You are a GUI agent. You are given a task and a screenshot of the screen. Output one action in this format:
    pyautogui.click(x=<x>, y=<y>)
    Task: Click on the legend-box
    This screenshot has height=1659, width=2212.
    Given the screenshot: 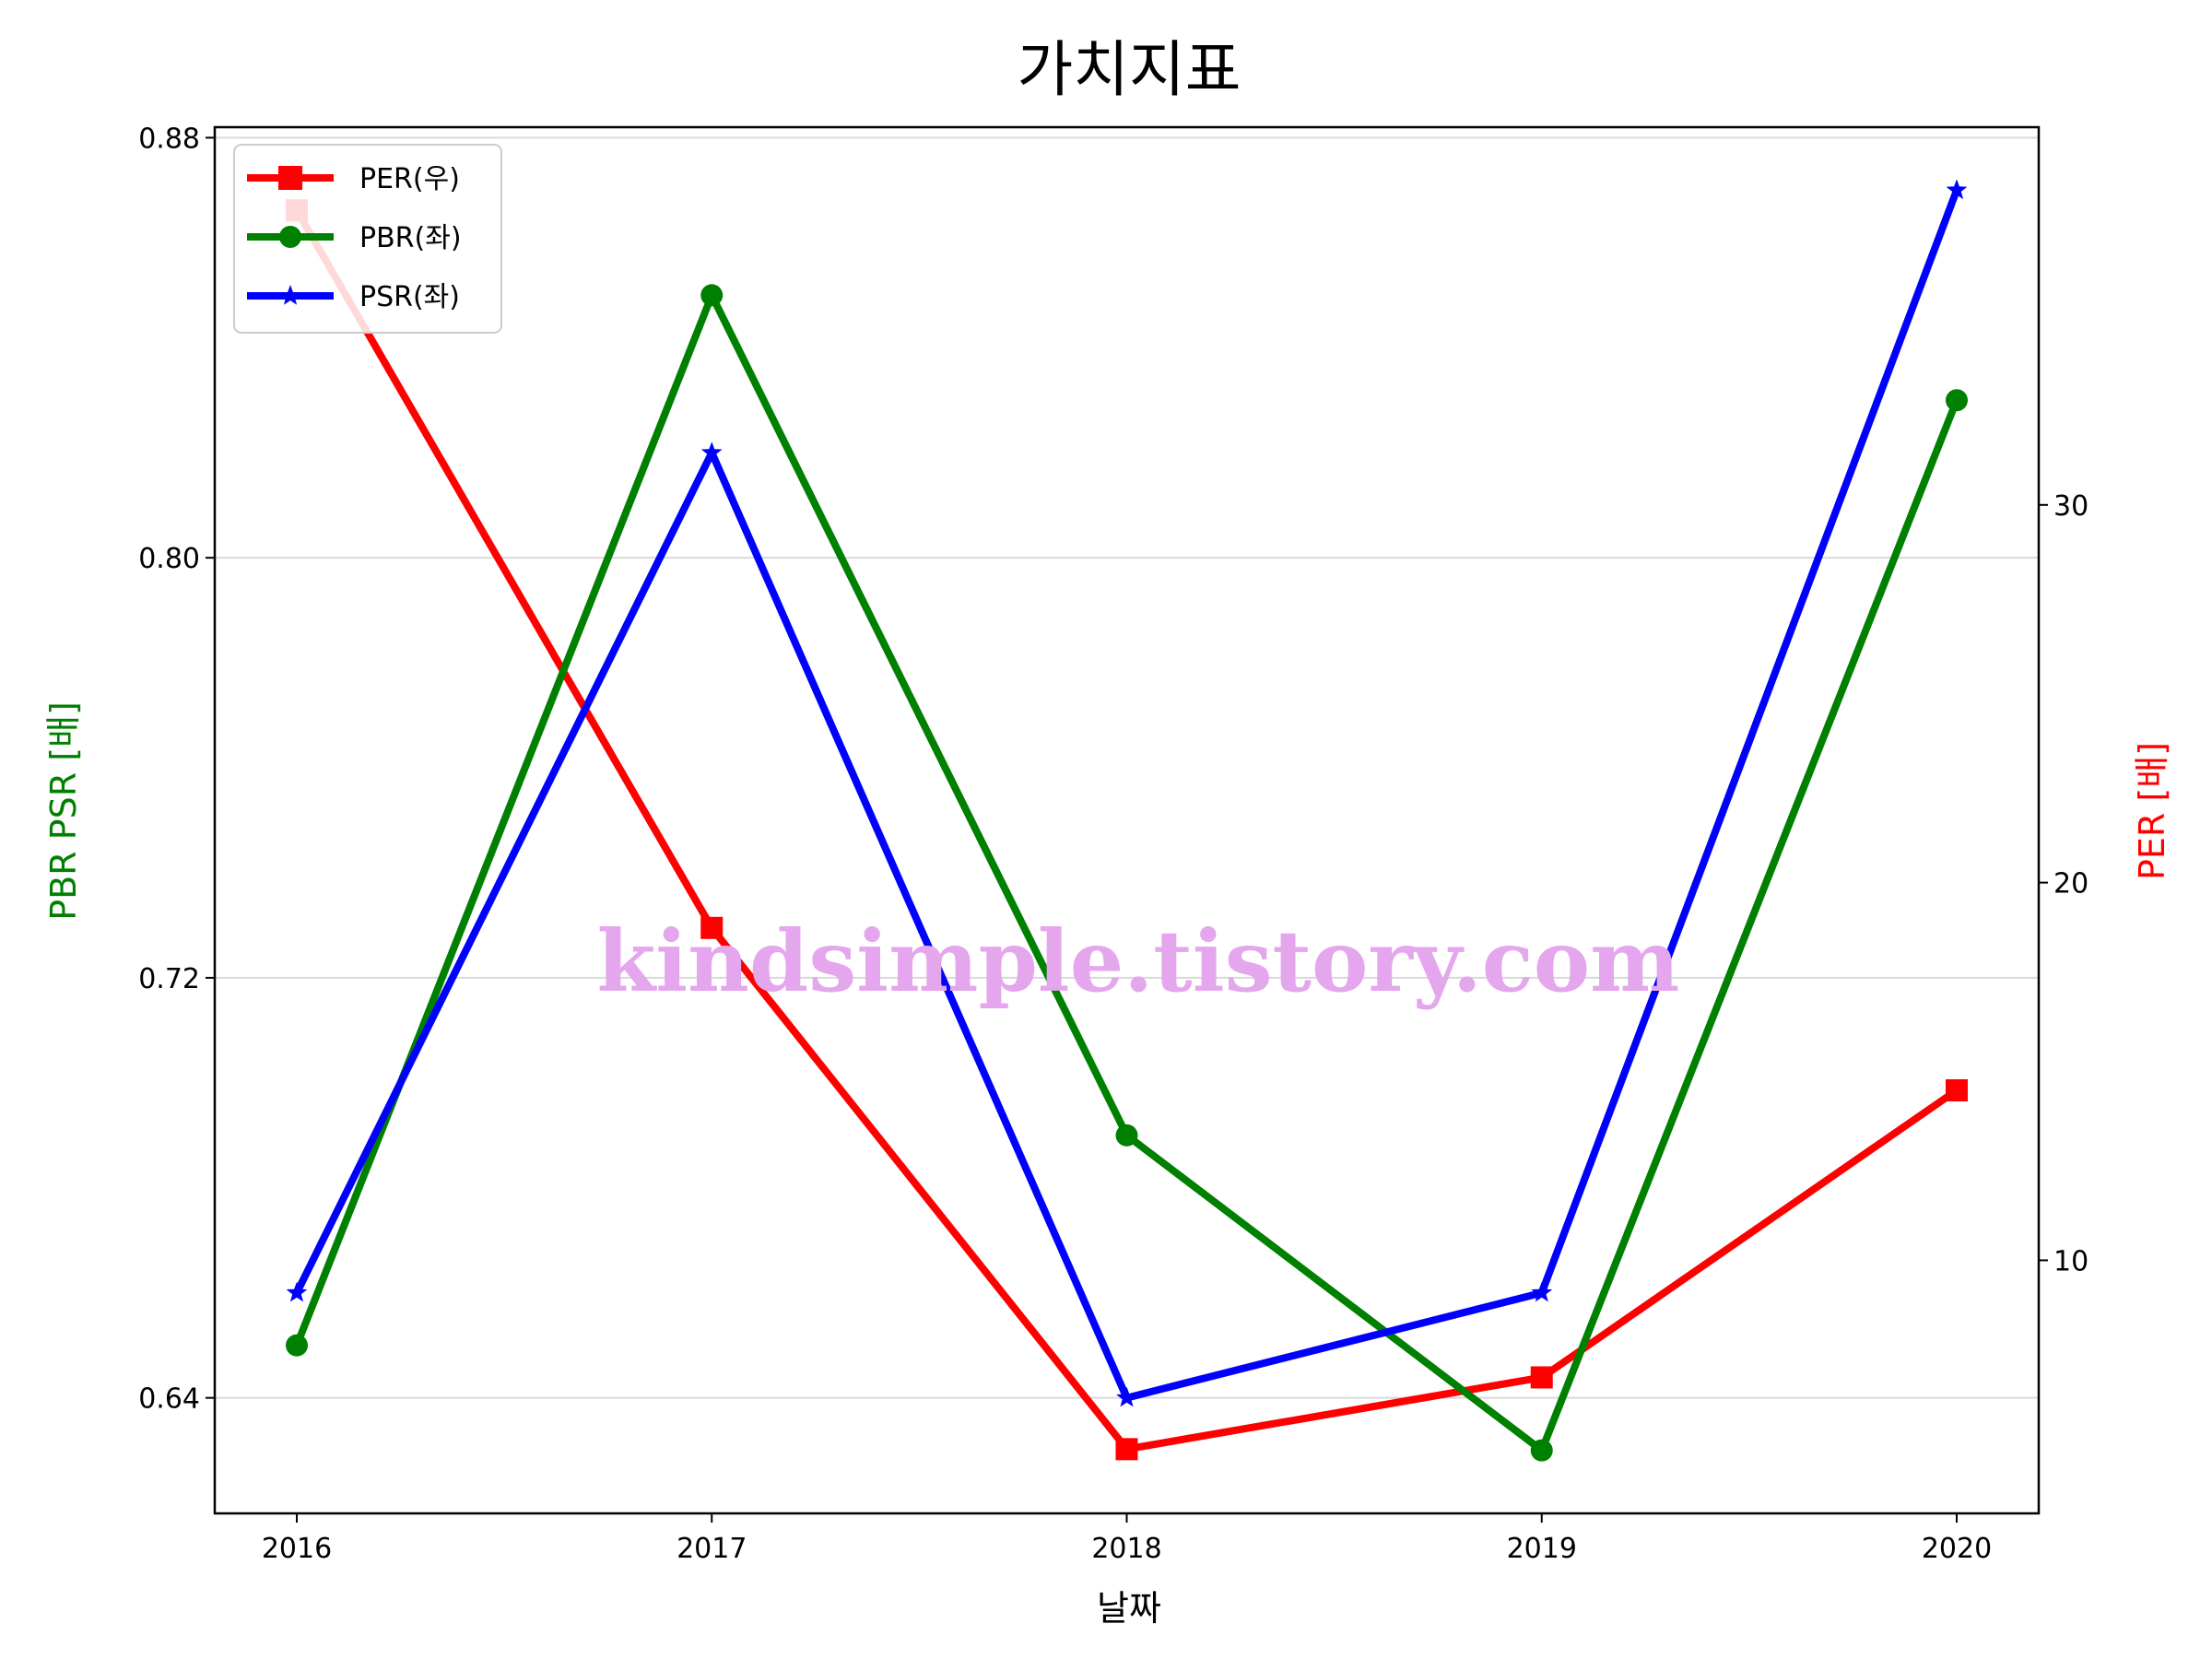 What is the action you would take?
    pyautogui.click(x=367, y=239)
    